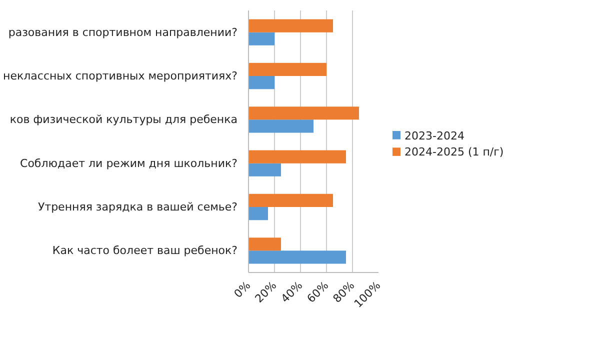 Image resolution: width=605 pixels, height=340 pixels. What do you see at coordinates (454, 151) in the screenshot?
I see `legend-label: 2024-2025 (1 п/г)` at bounding box center [454, 151].